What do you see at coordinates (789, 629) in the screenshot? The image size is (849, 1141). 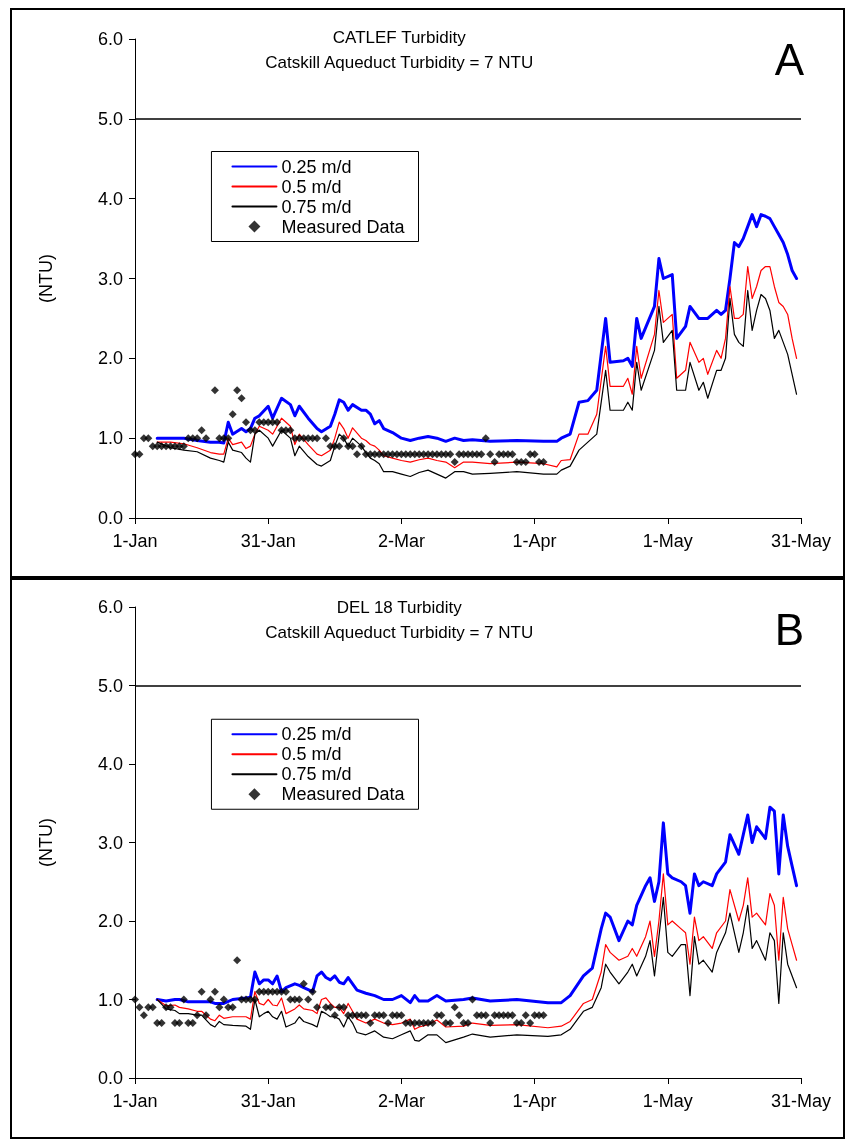 I see `annotation: B` at bounding box center [789, 629].